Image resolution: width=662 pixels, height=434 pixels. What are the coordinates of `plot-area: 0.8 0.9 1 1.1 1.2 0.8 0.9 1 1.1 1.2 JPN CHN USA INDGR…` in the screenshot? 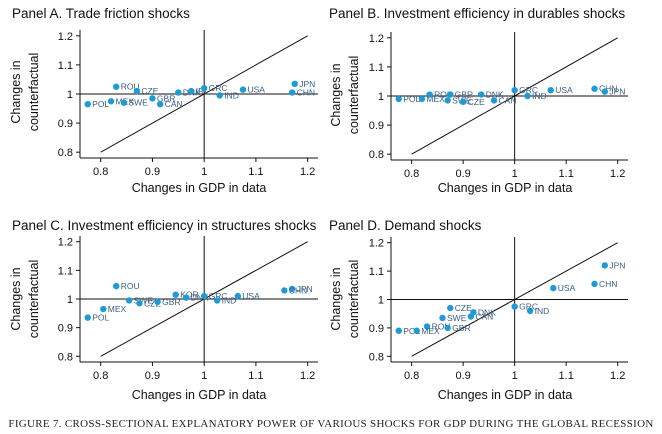 It's located at (498, 309).